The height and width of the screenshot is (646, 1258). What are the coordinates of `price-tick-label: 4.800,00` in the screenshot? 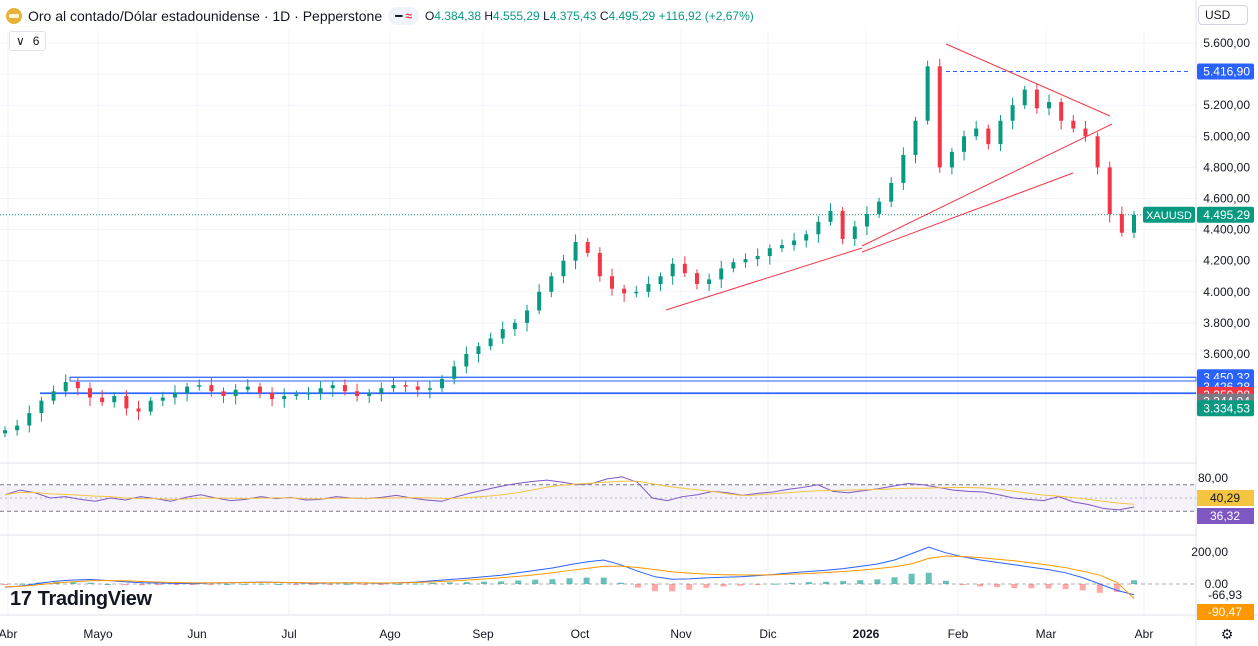 It's located at (1226, 167).